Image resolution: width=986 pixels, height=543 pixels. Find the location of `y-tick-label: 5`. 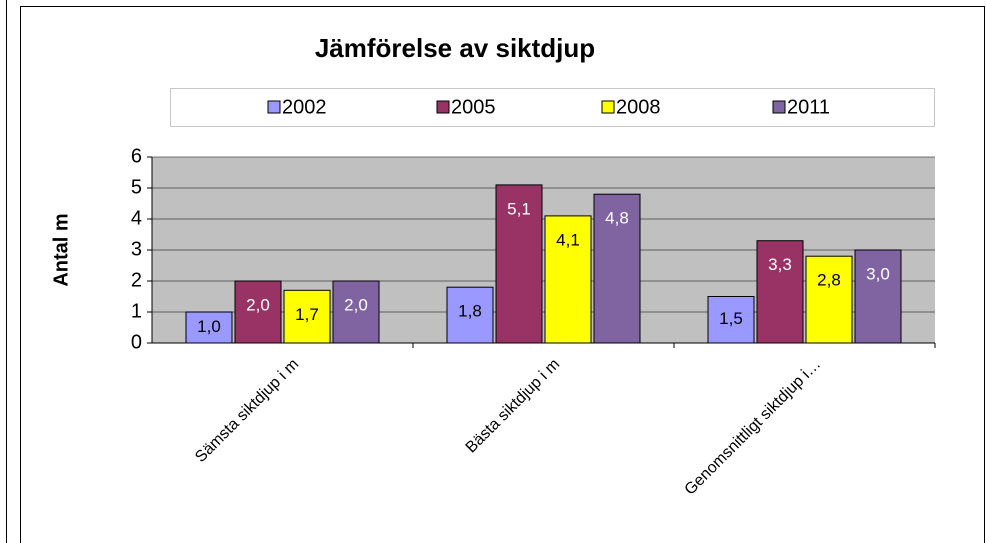

y-tick-label: 5 is located at coordinates (136, 187).